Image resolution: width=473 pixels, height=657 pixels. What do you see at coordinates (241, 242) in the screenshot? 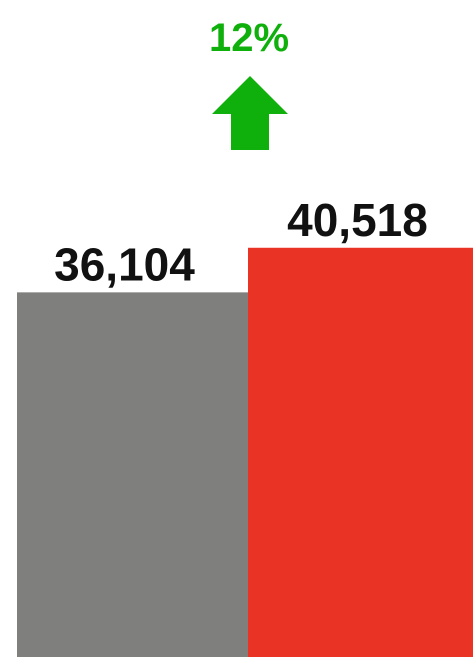
I see `labels-layer: 36,104 40,518` at bounding box center [241, 242].